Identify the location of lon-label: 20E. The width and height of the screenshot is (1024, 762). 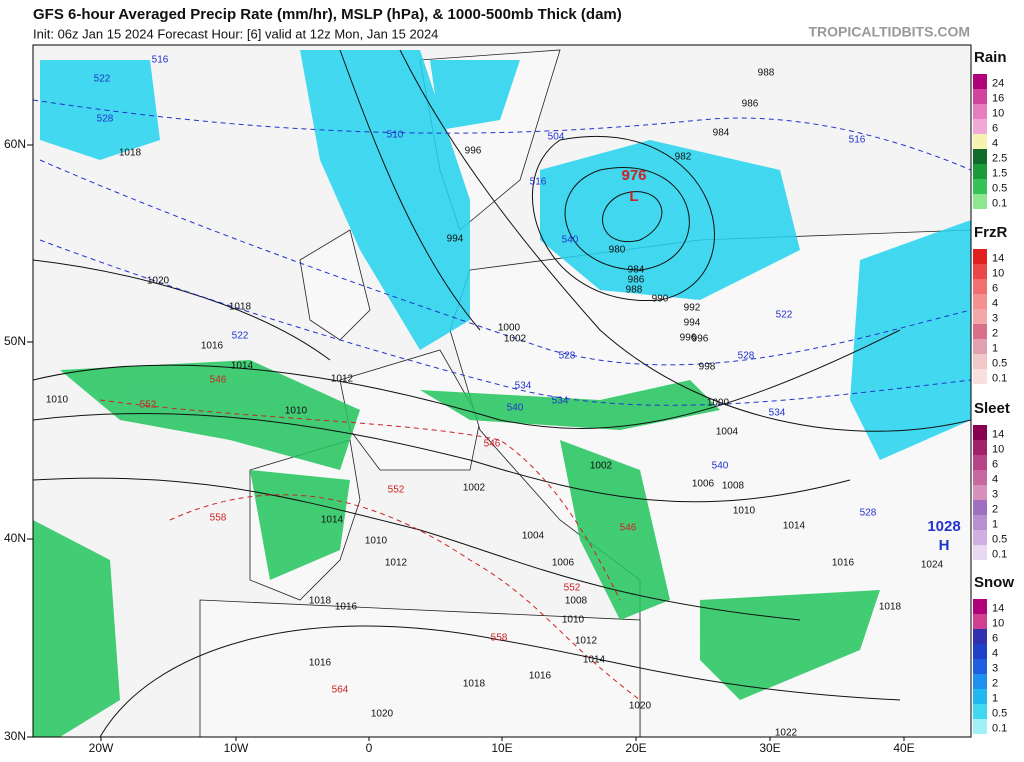
(635, 748).